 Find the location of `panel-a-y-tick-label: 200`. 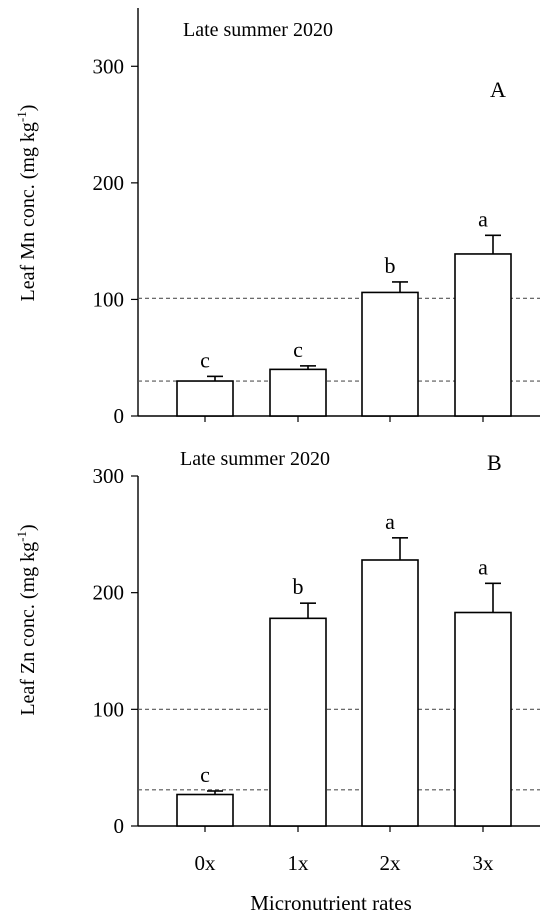

panel-a-y-tick-label: 200 is located at coordinates (109, 183).